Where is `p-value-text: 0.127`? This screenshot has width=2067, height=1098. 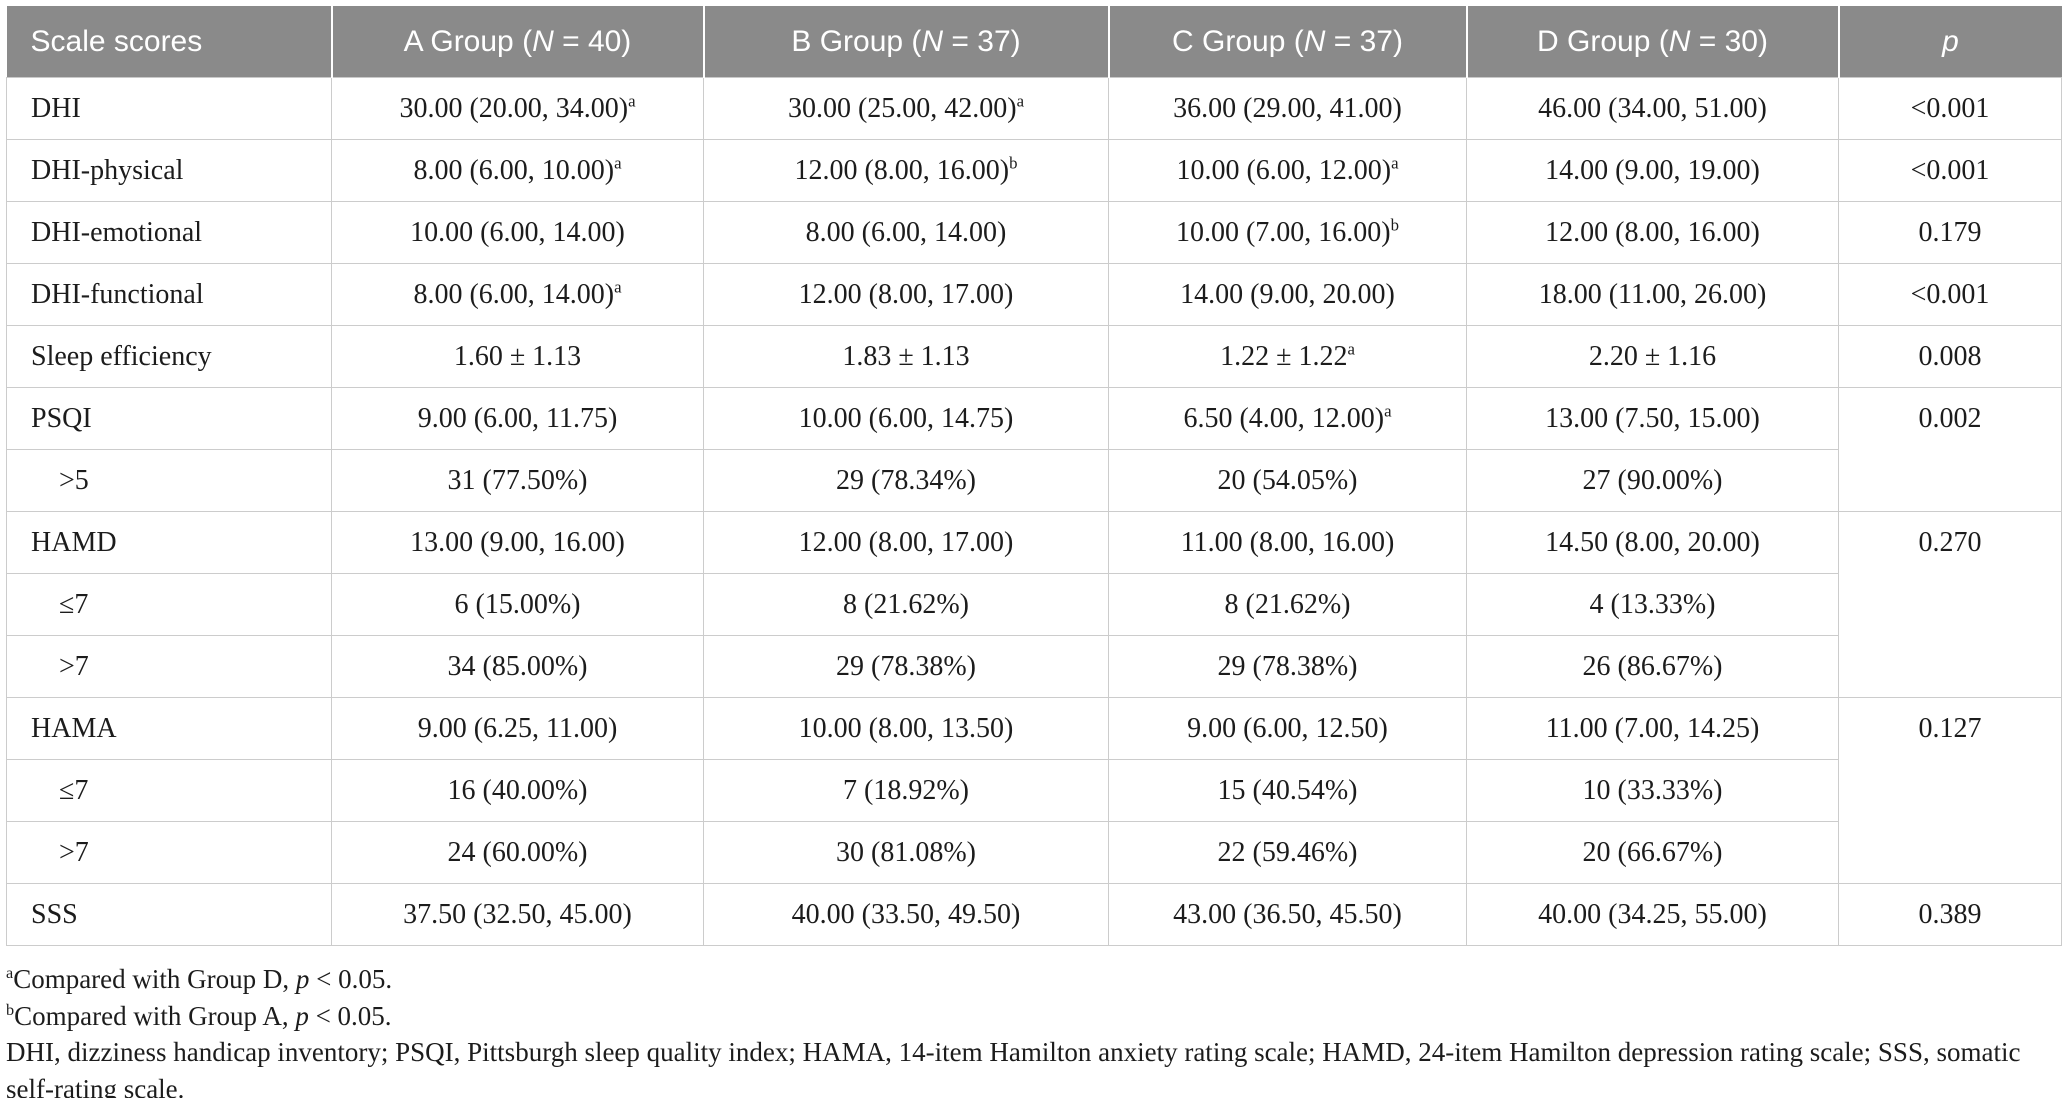 p-value-text: 0.127 is located at coordinates (1950, 728).